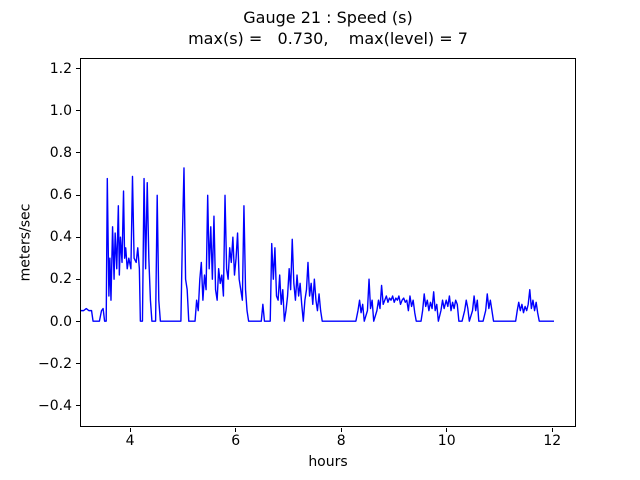 The width and height of the screenshot is (640, 480). I want to click on x-tick-label: 6, so click(236, 441).